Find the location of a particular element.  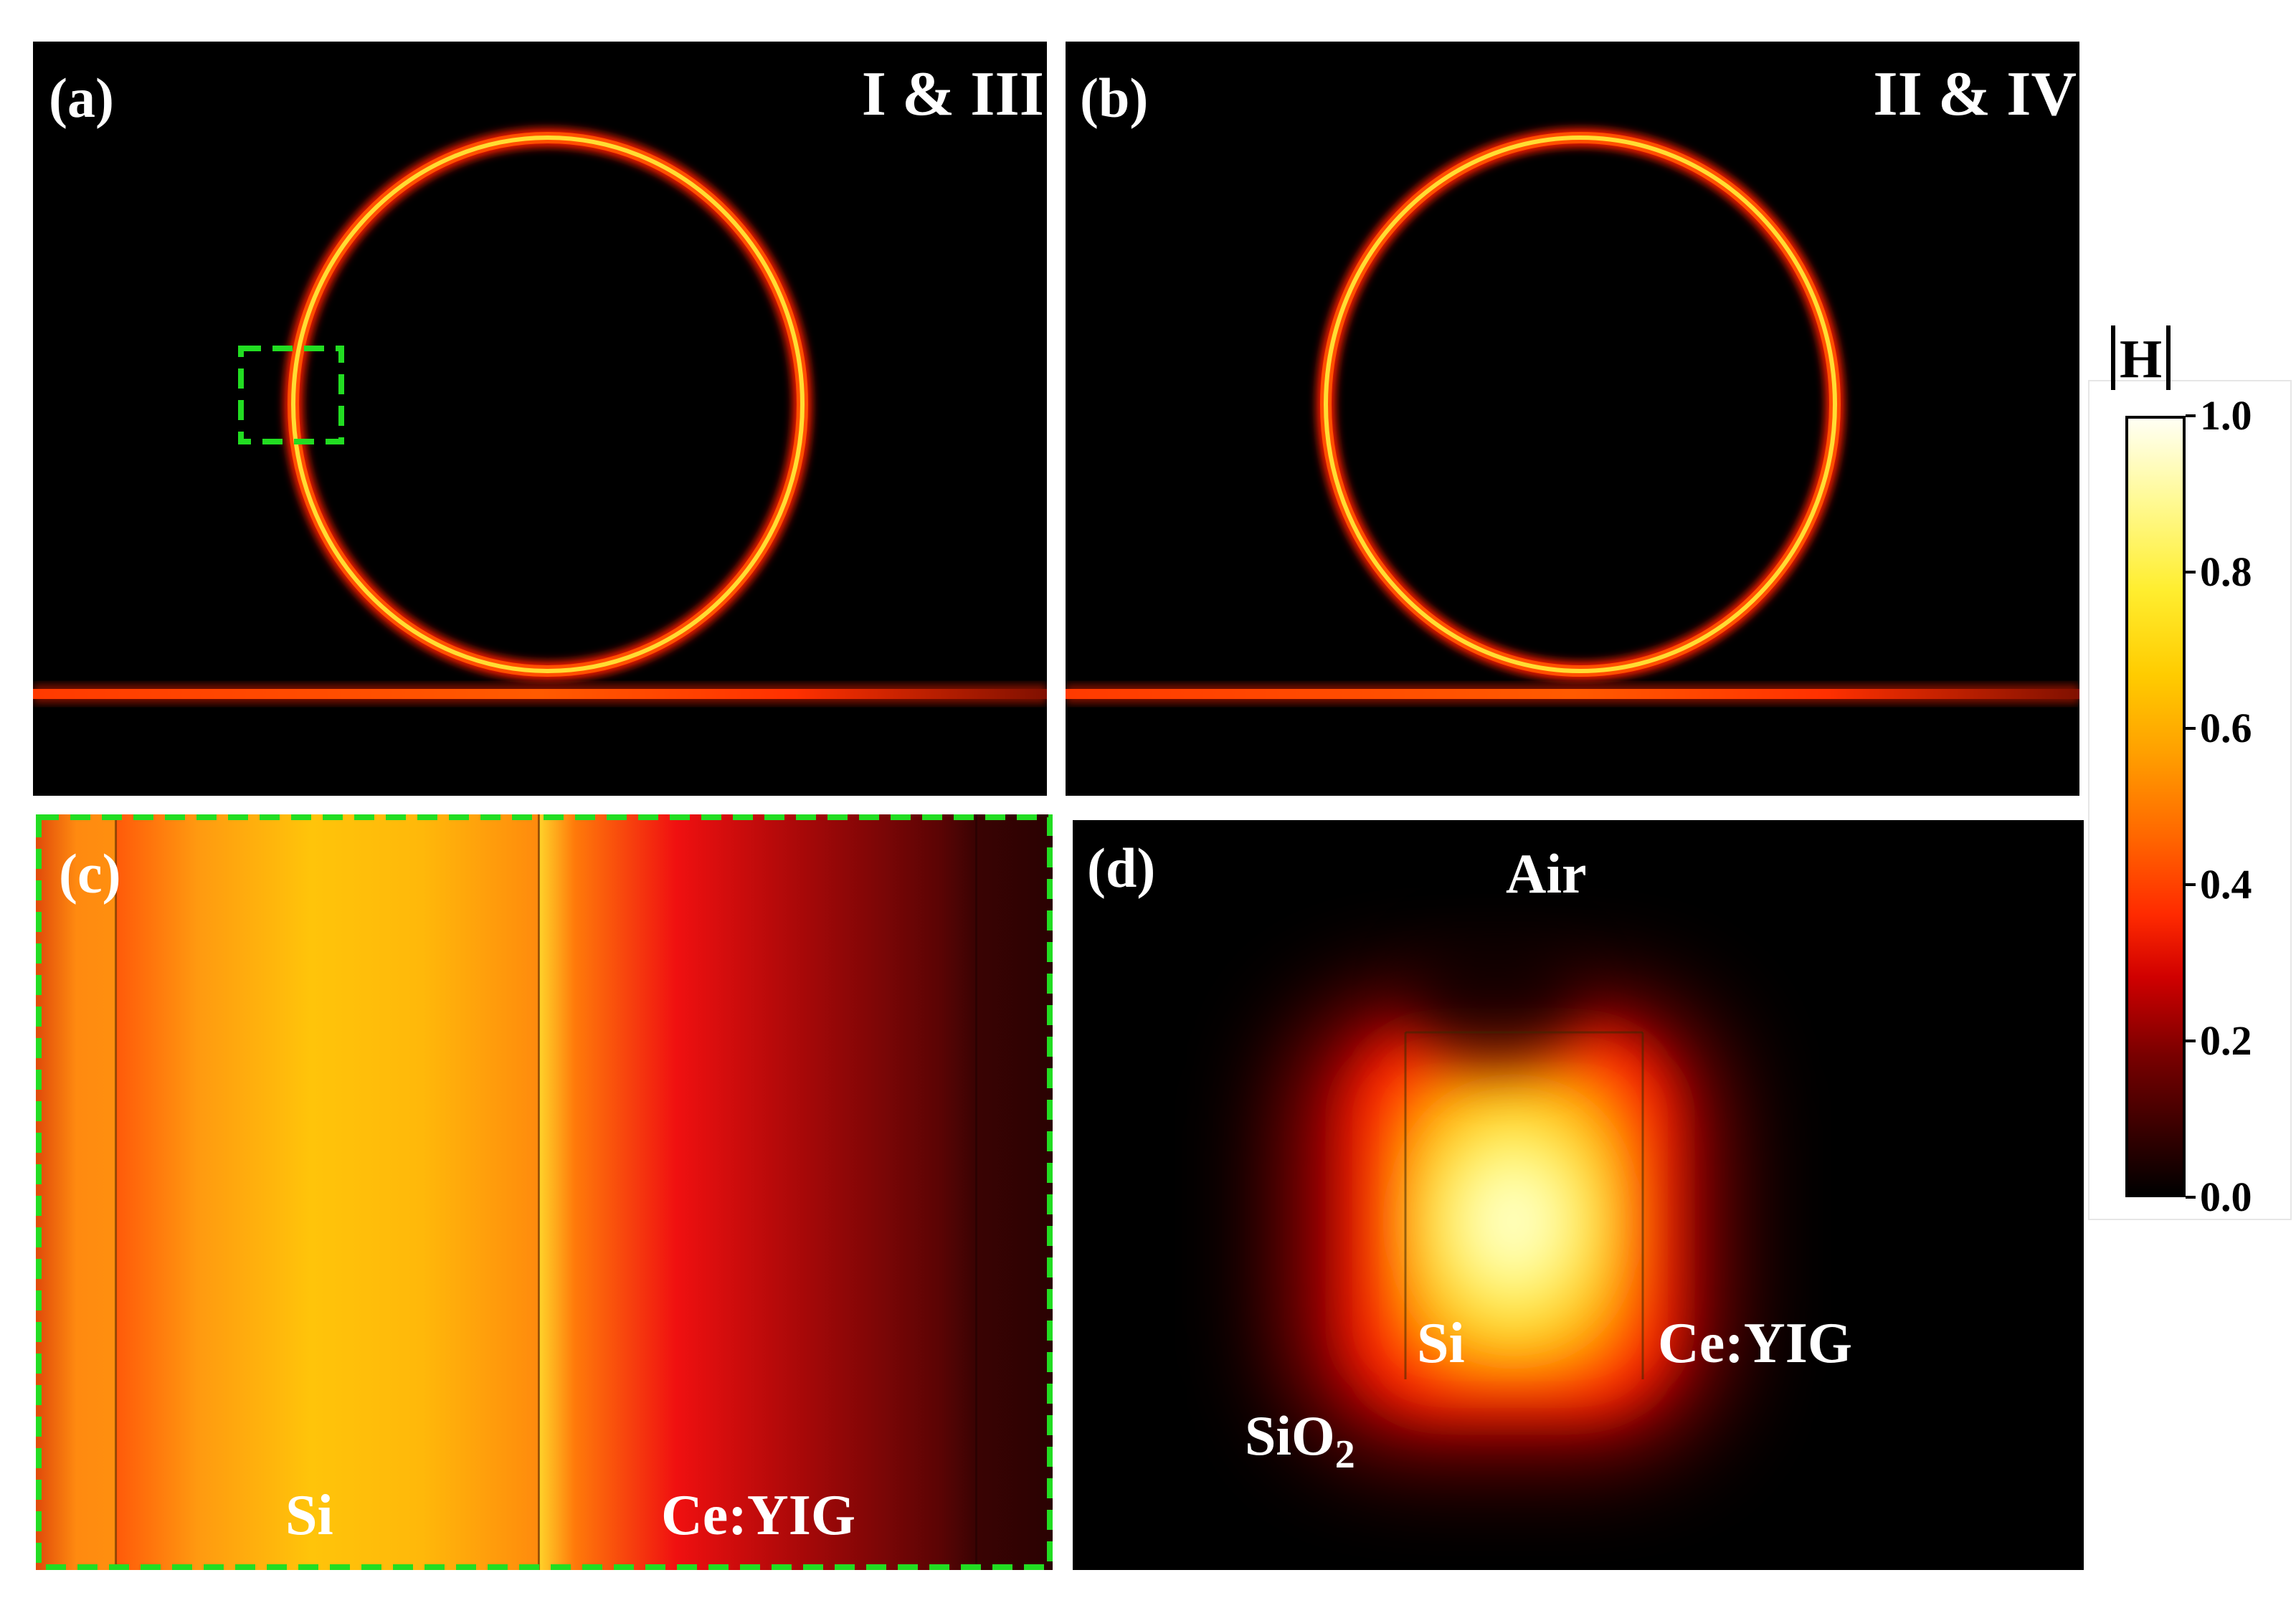

colorbar-frame is located at coordinates (2190, 800).